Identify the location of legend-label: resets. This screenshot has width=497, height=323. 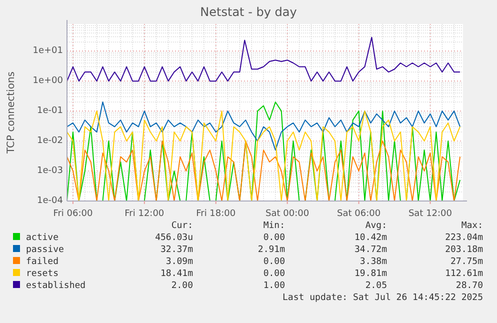
(42, 274).